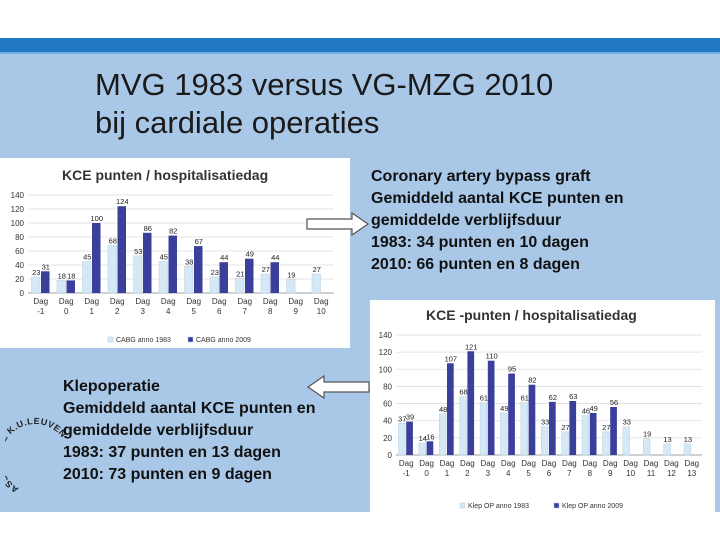 The width and height of the screenshot is (720, 540). What do you see at coordinates (296, 311) in the screenshot?
I see `cabg-chart-xtick-label: 9` at bounding box center [296, 311].